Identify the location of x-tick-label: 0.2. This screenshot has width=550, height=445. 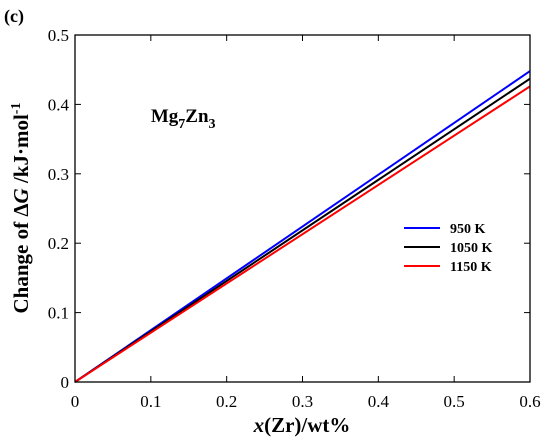
(226, 401).